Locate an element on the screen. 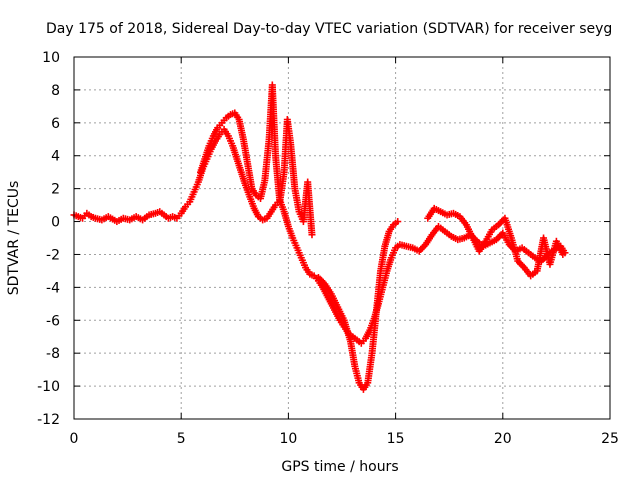 The image size is (640, 485). x-tick-label: 20 is located at coordinates (503, 439).